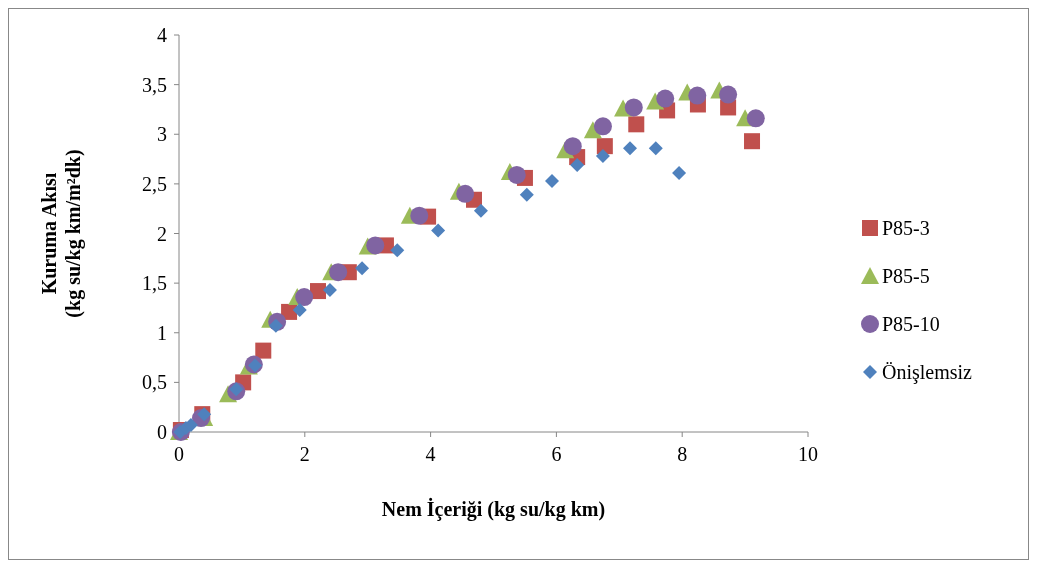 The height and width of the screenshot is (568, 1037). I want to click on legend-label: P85-10, so click(911, 324).